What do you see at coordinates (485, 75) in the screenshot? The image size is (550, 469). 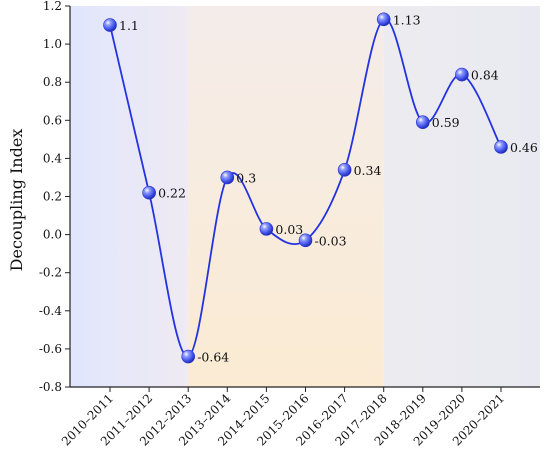 I see `data-label: 0.84` at bounding box center [485, 75].